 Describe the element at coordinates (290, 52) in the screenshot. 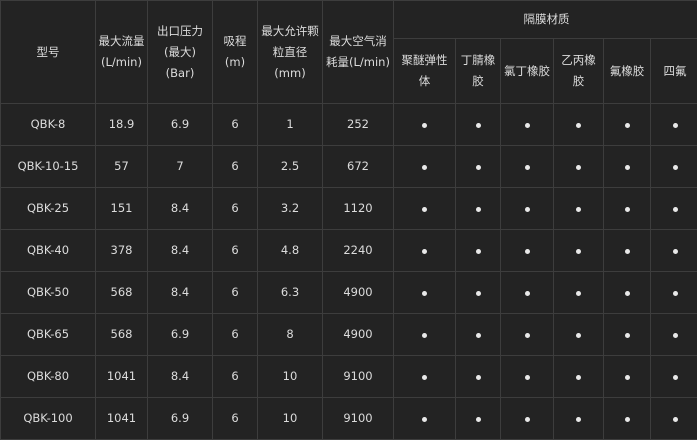

I see `header-max-particle: 最大允许颗粒直径(mm)` at that location.